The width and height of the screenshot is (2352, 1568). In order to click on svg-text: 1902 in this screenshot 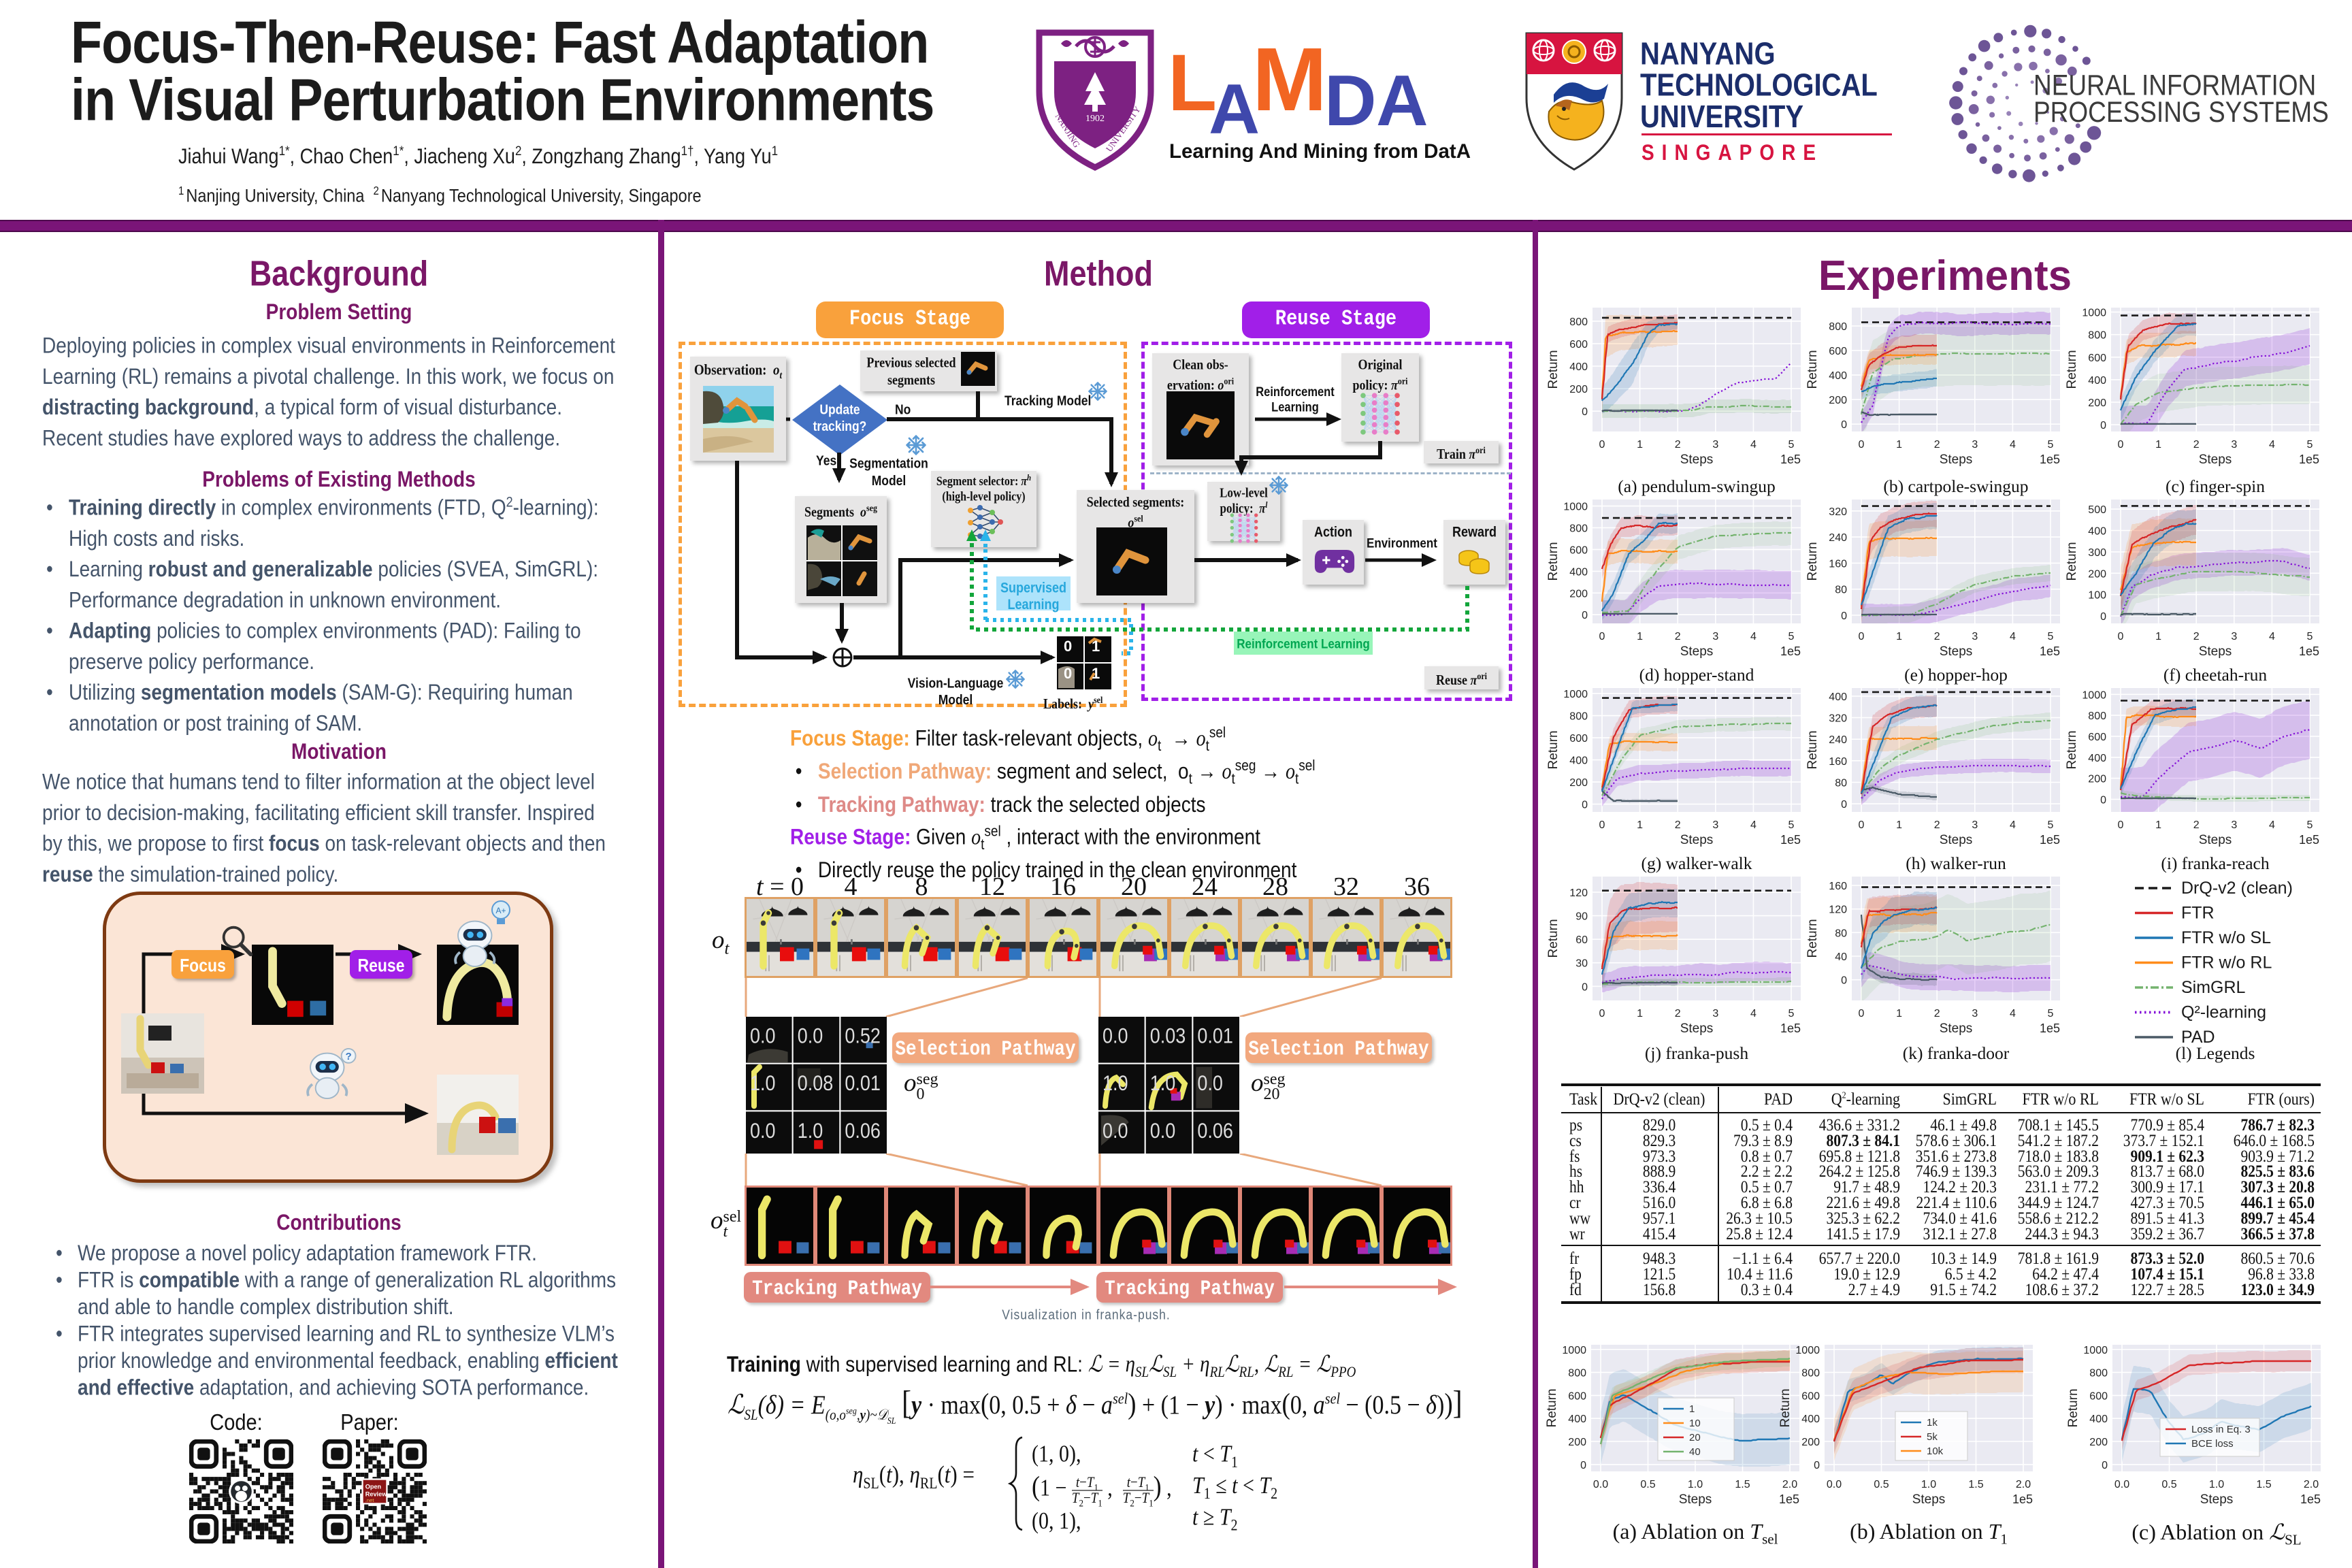, I will do `click(1095, 119)`.